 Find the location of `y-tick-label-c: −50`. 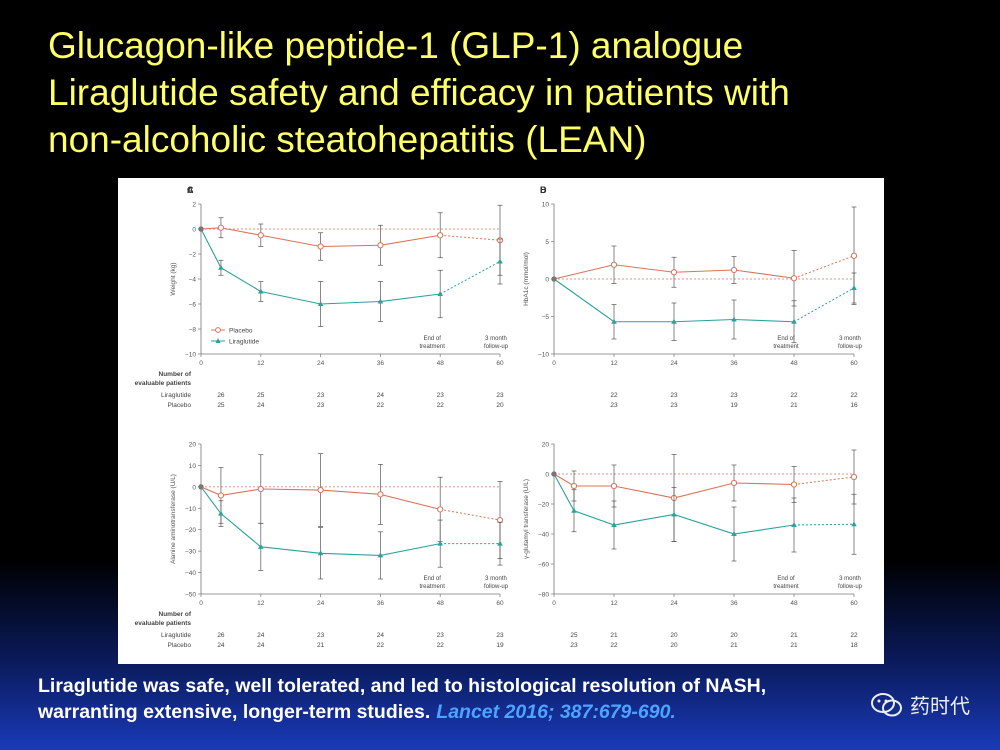

y-tick-label-c: −50 is located at coordinates (190, 595).